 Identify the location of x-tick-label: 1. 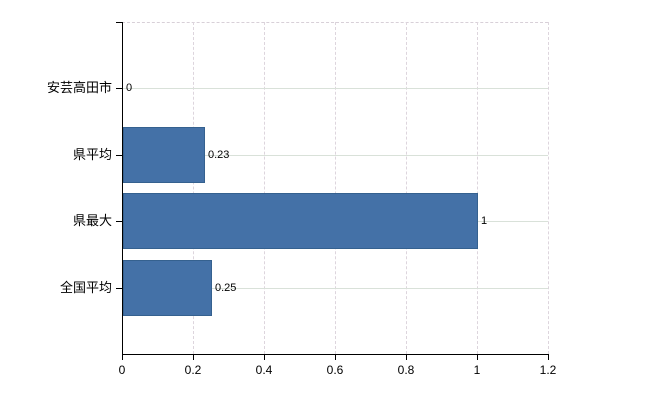
(477, 370).